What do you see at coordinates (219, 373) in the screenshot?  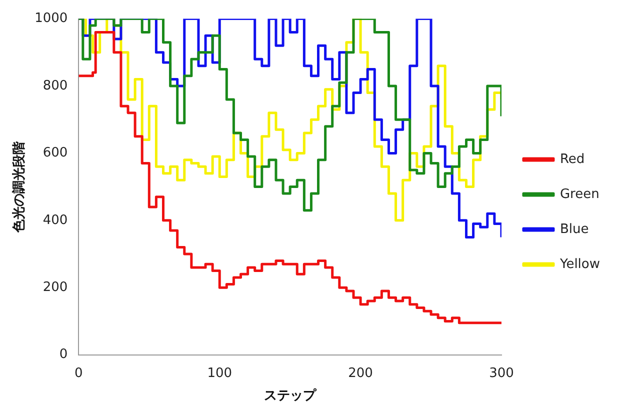 I see `x-tick-label: 100` at bounding box center [219, 373].